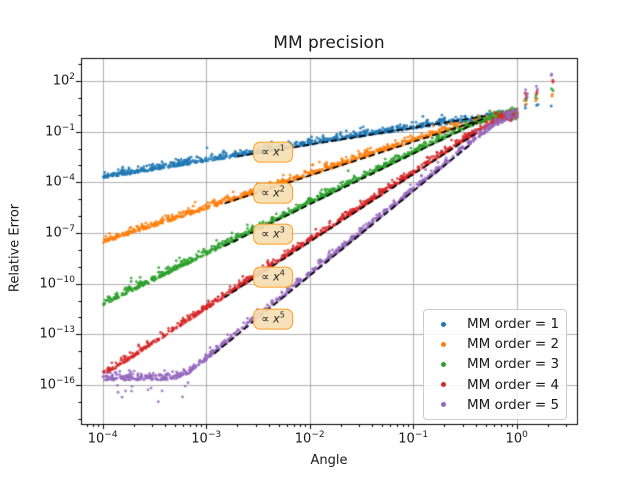 The height and width of the screenshot is (480, 640). I want to click on chart-title: MM precision, so click(329, 43).